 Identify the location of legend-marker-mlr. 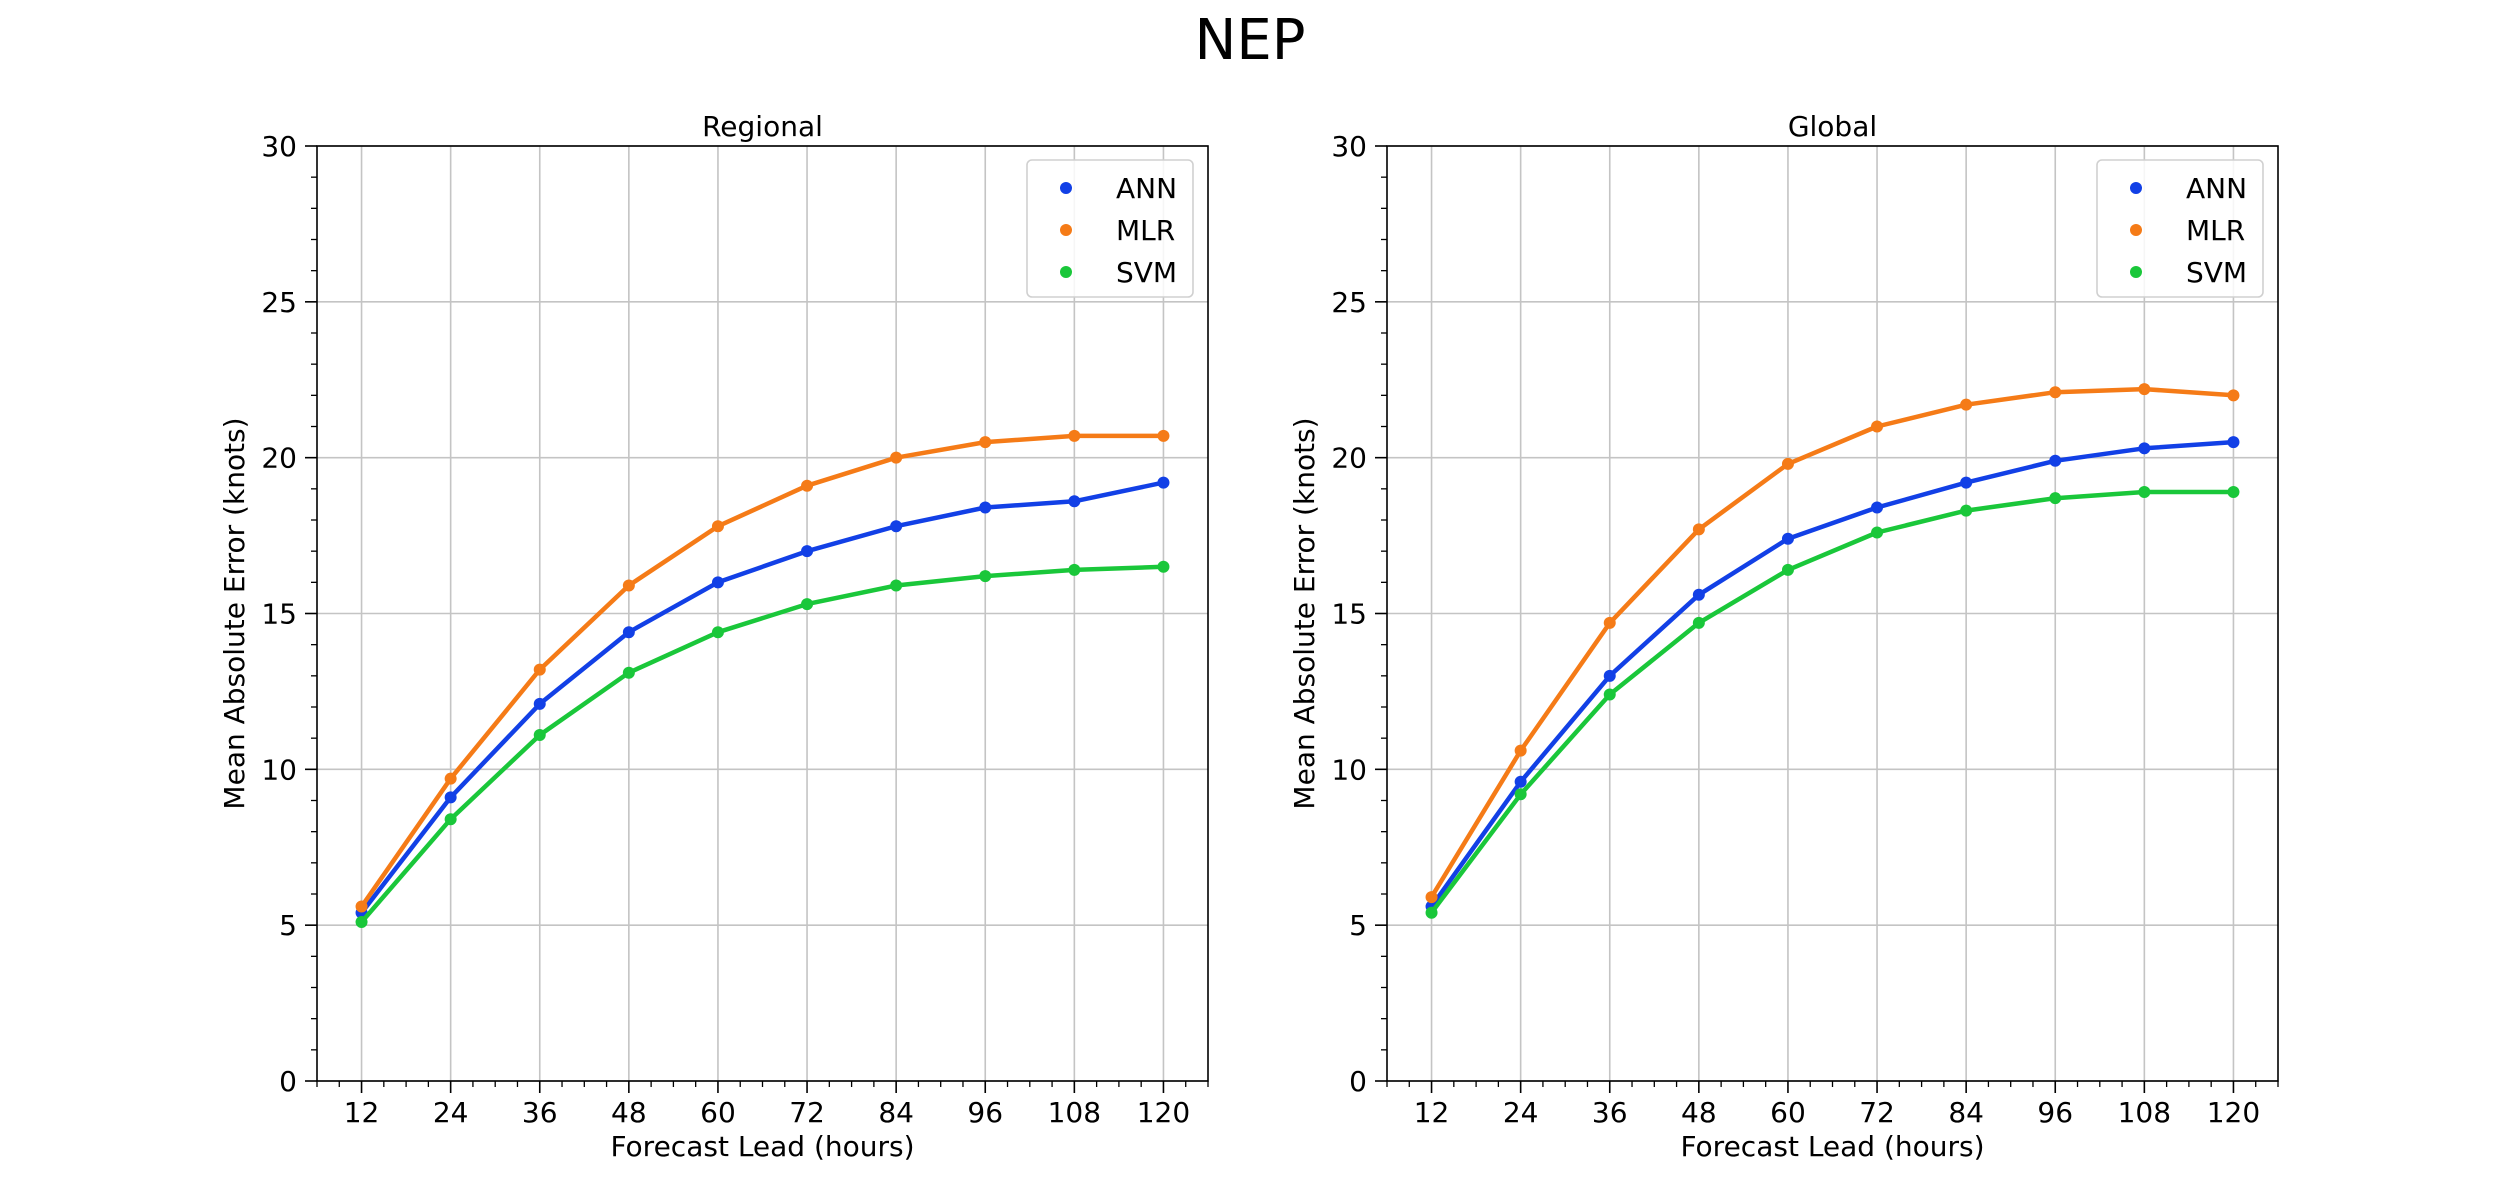
(1066, 230).